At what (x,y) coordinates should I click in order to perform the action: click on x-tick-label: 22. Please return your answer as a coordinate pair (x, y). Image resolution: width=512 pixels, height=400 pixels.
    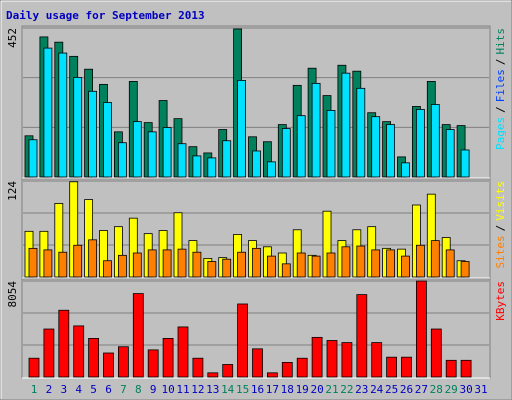
    Looking at the image, I should click on (346, 389).